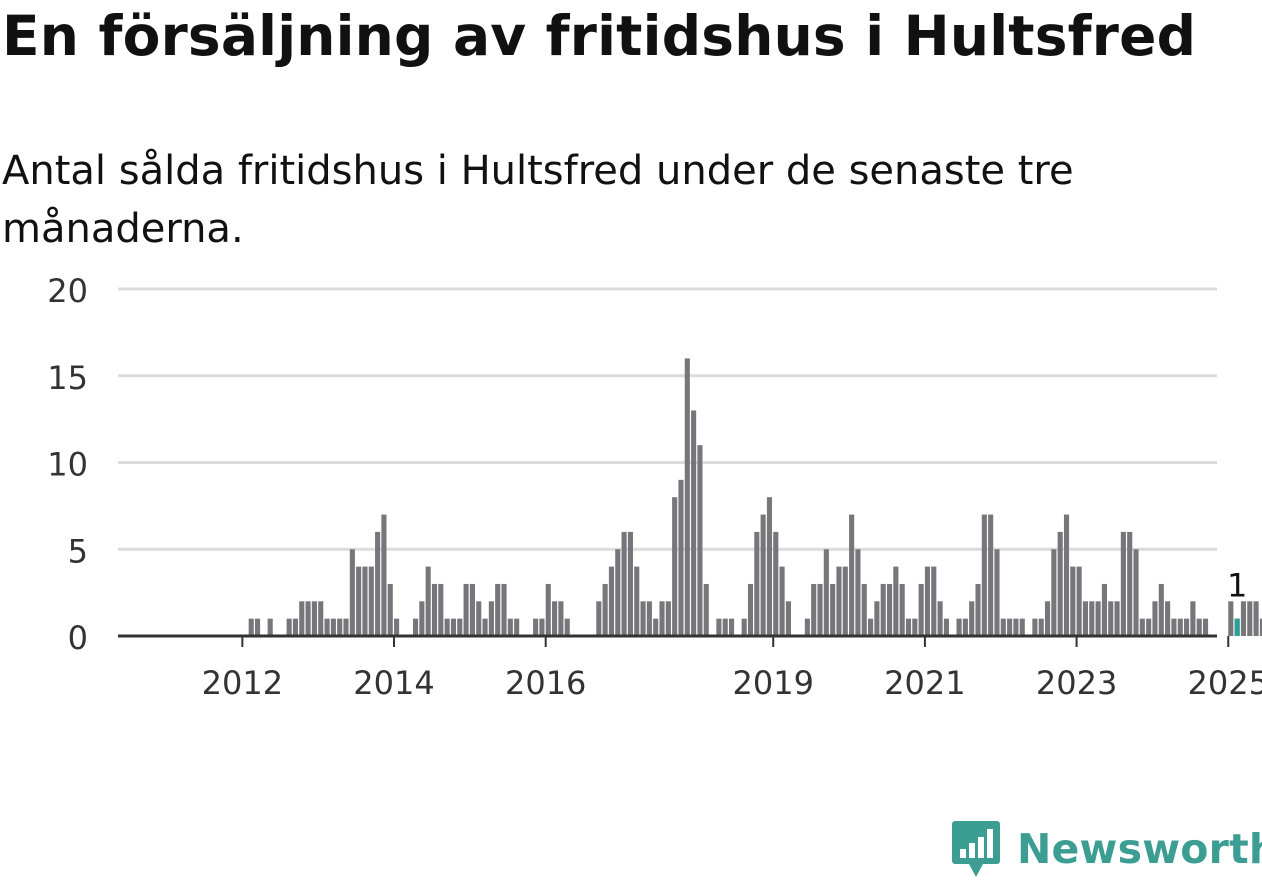  I want to click on y-axis-labels: 0 5 10 15 20, so click(67, 464).